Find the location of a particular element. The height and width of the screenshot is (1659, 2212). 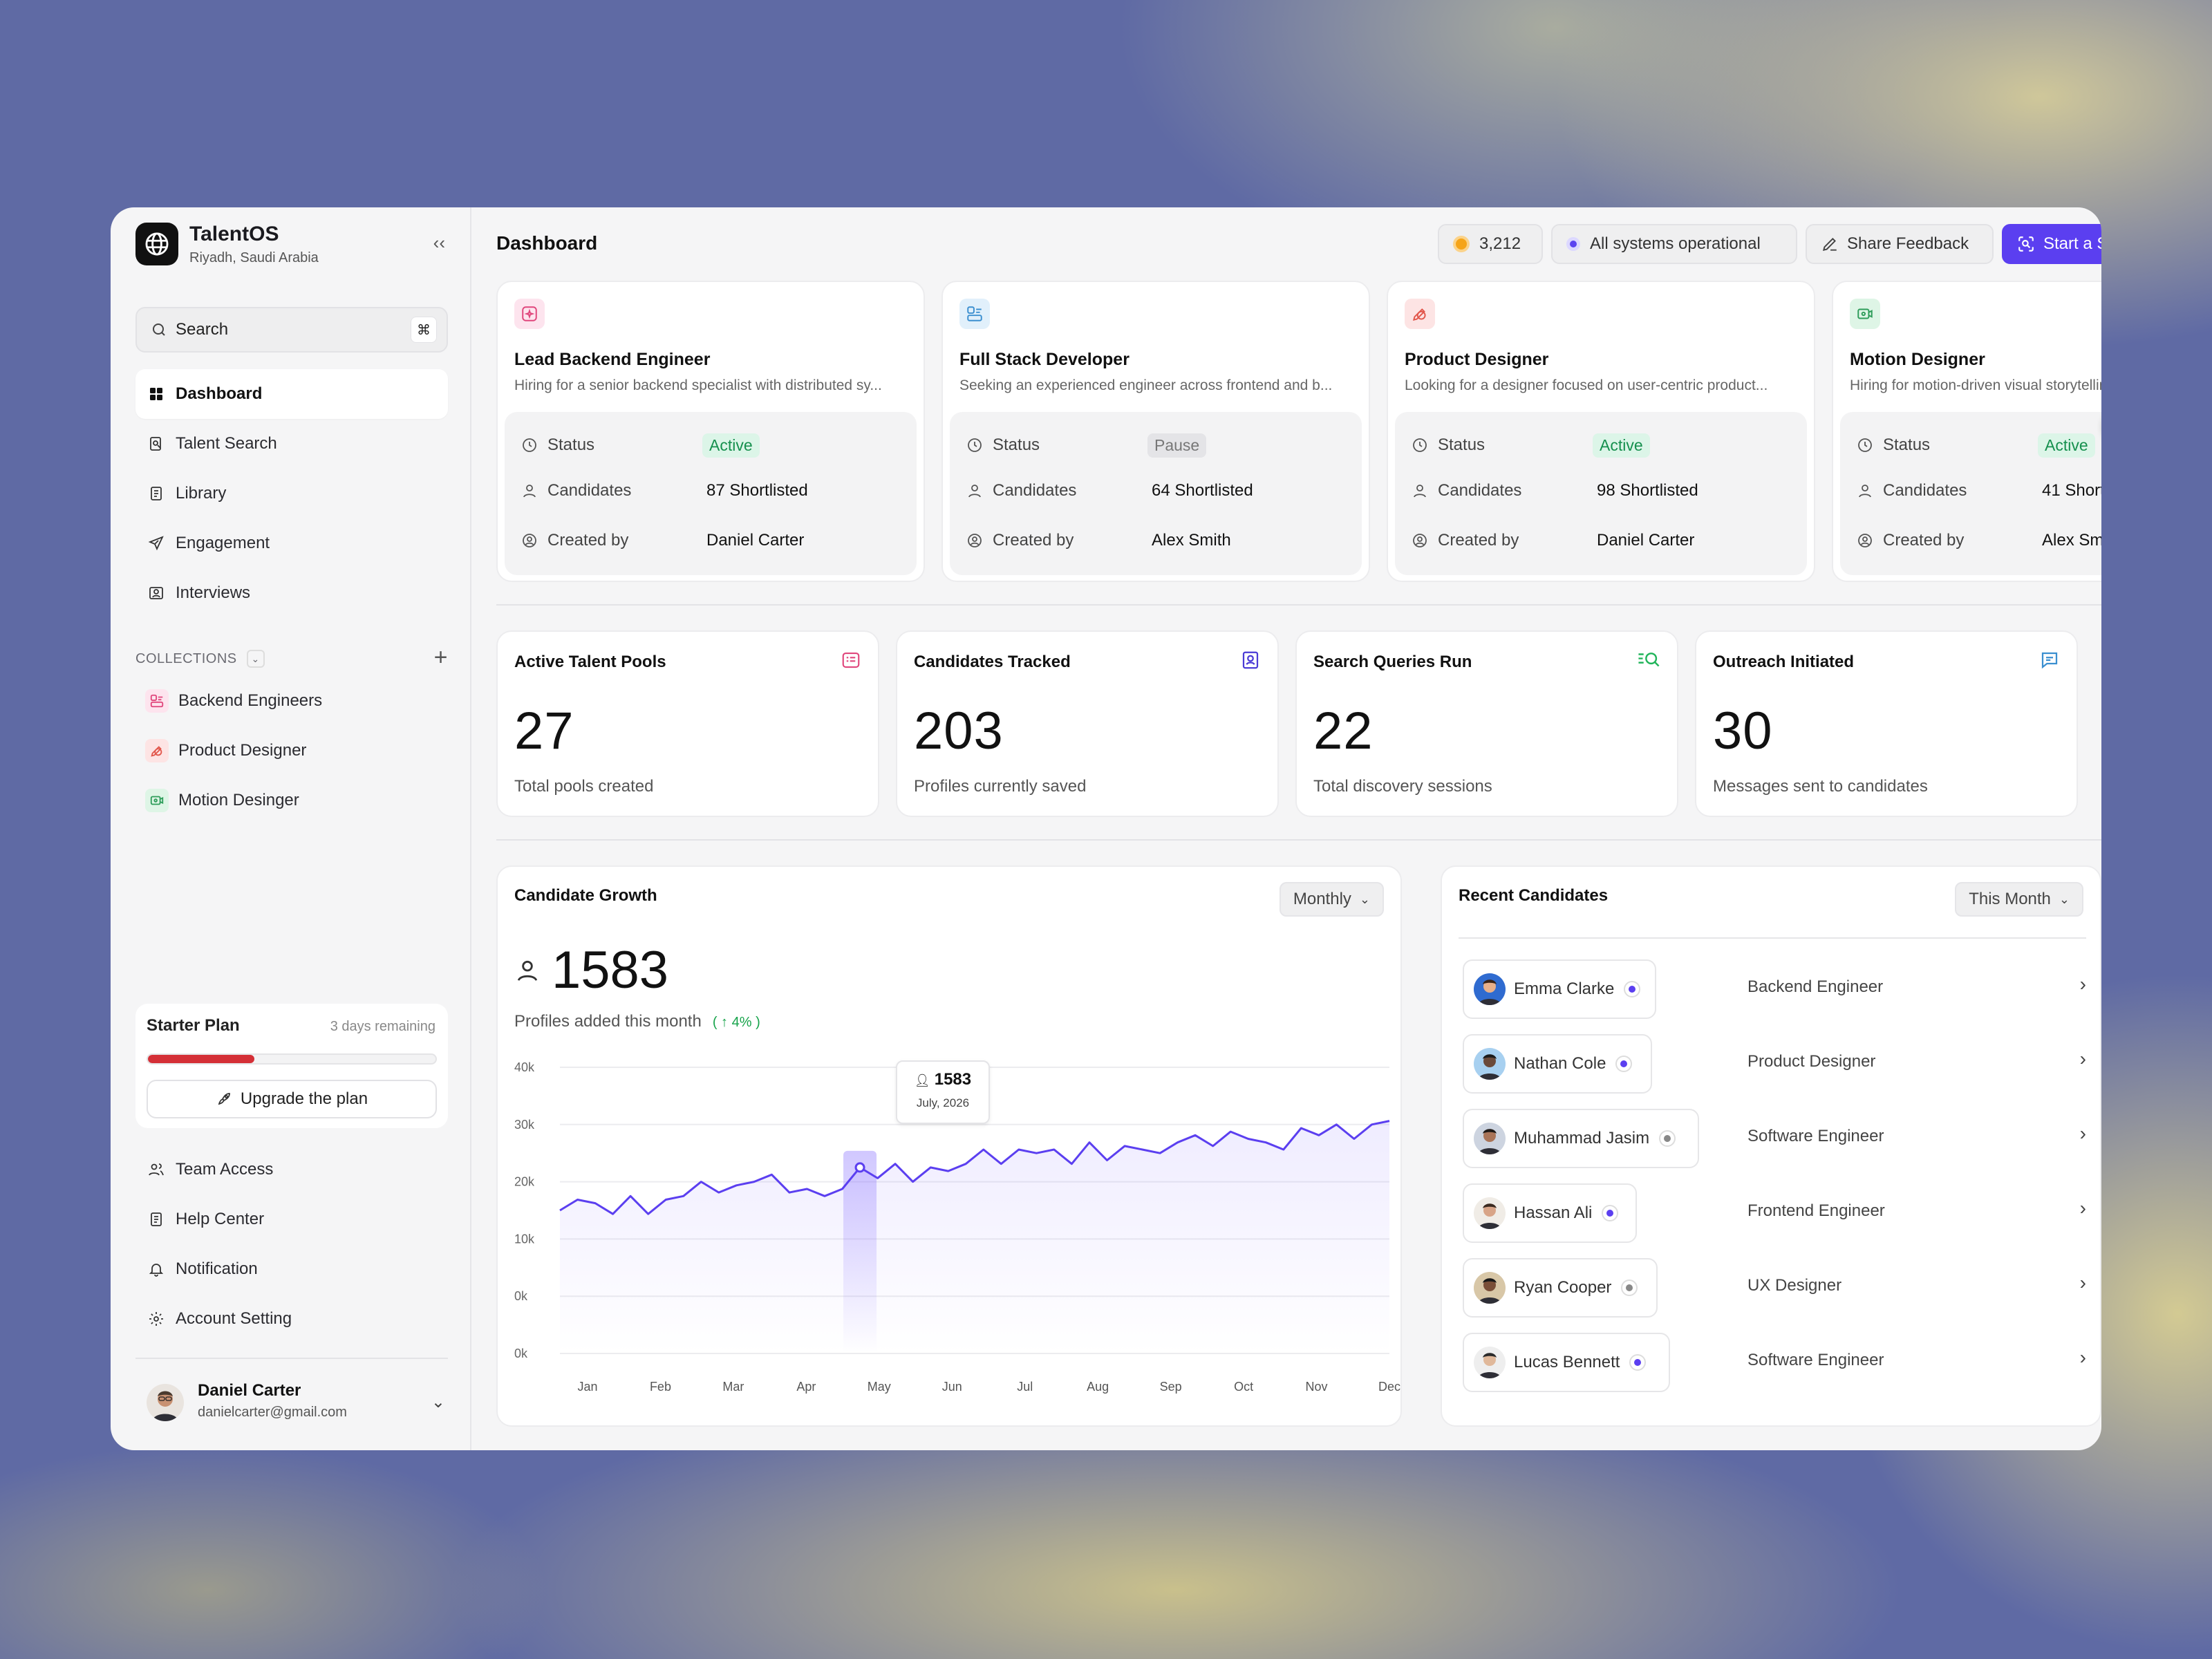

nav-label: Account Setting is located at coordinates (234, 1318).